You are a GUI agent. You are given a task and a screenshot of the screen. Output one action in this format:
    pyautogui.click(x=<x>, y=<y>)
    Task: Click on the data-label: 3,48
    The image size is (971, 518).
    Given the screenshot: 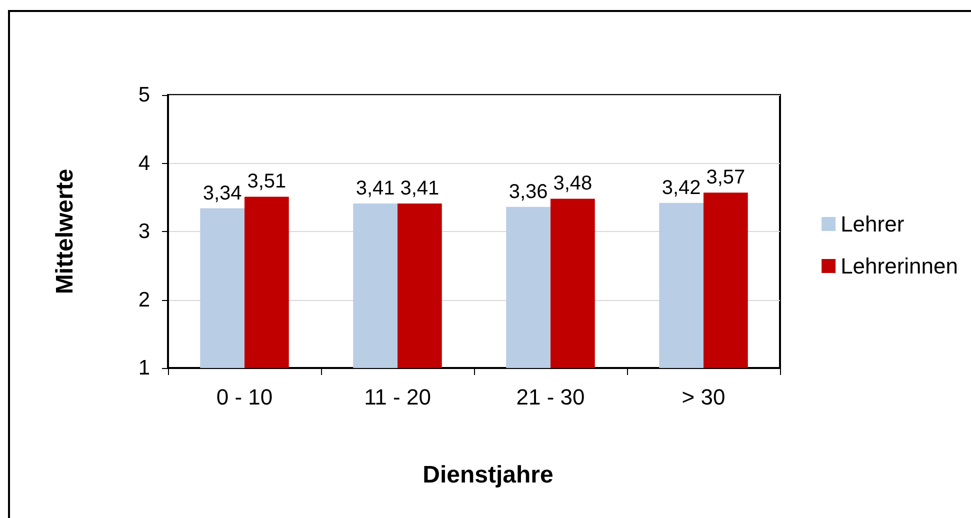 What is the action you would take?
    pyautogui.click(x=572, y=183)
    